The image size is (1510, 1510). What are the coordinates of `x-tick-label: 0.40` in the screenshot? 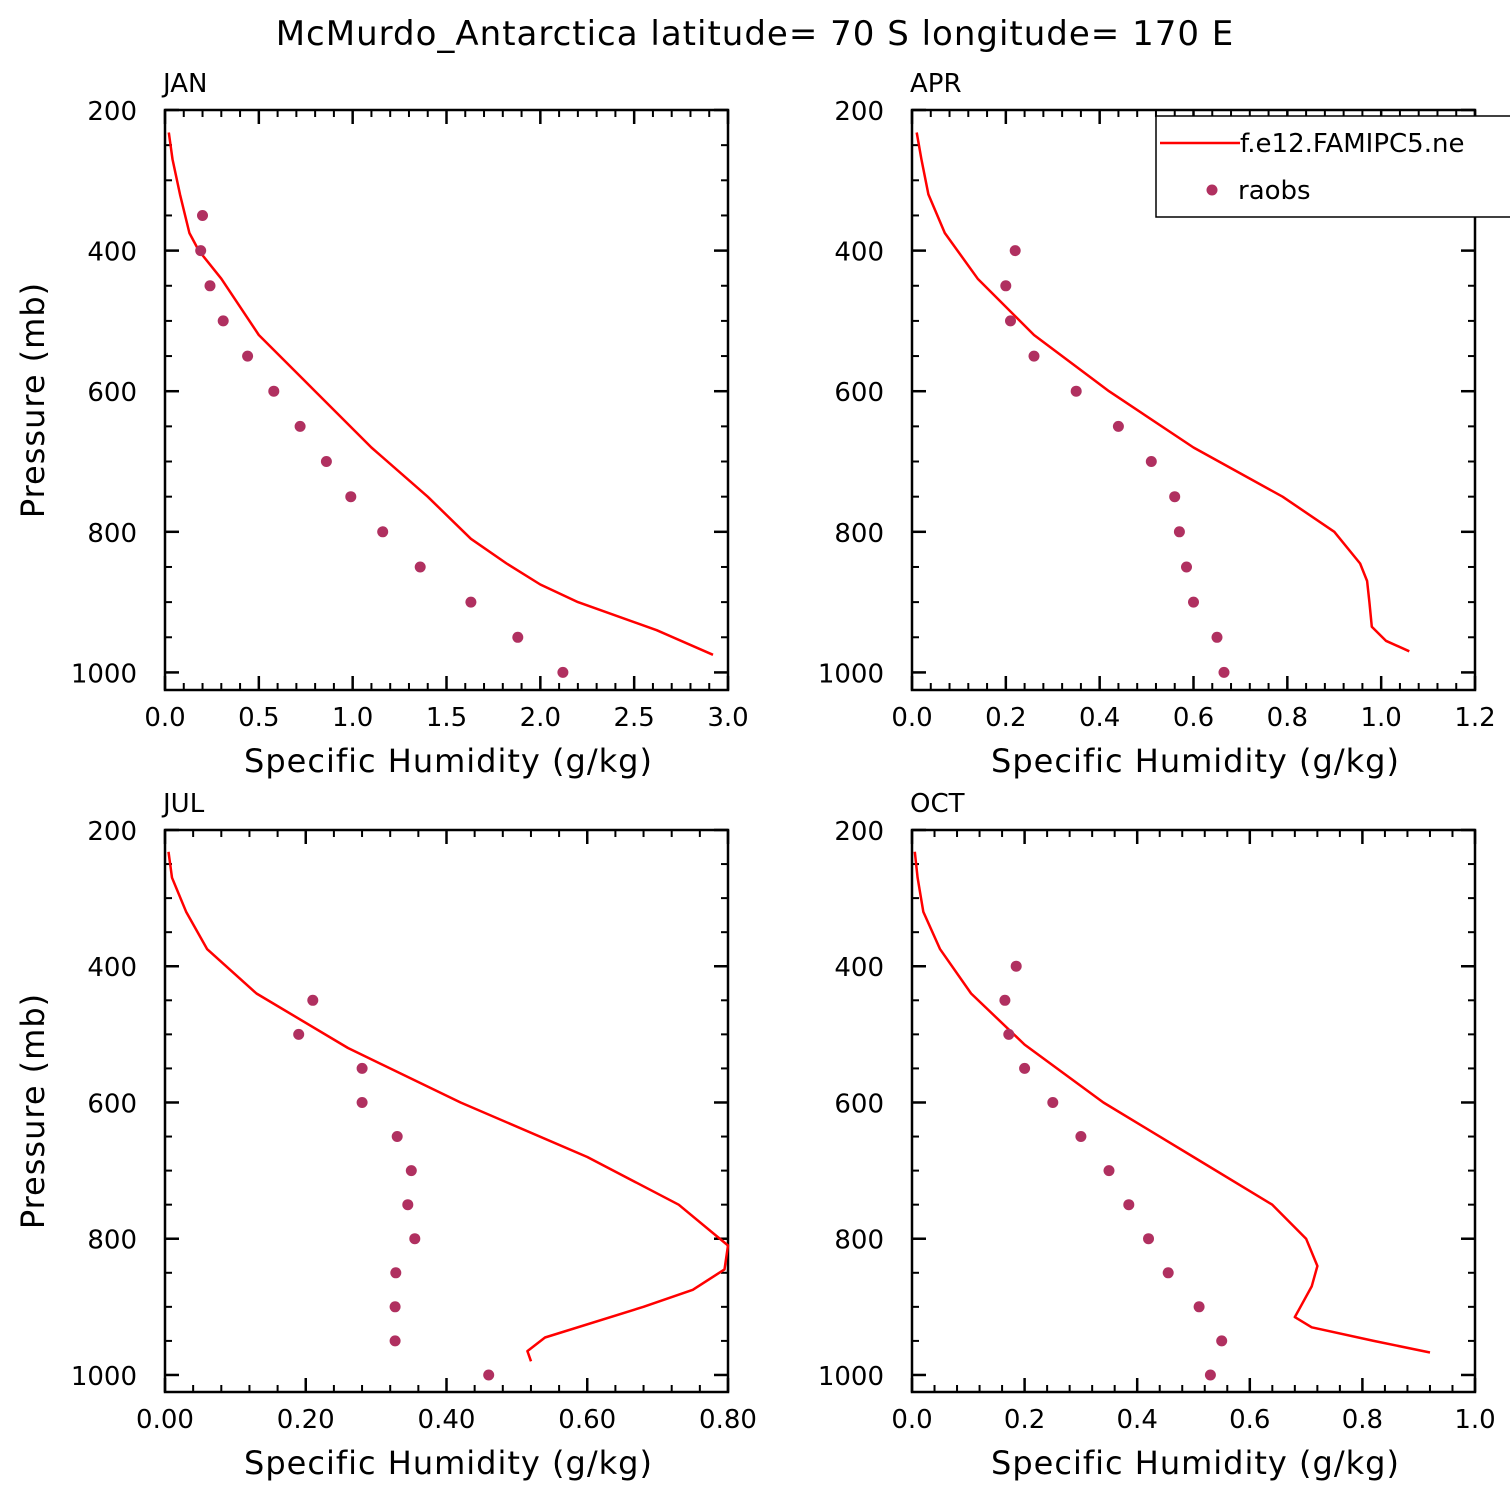 It's located at (447, 1420).